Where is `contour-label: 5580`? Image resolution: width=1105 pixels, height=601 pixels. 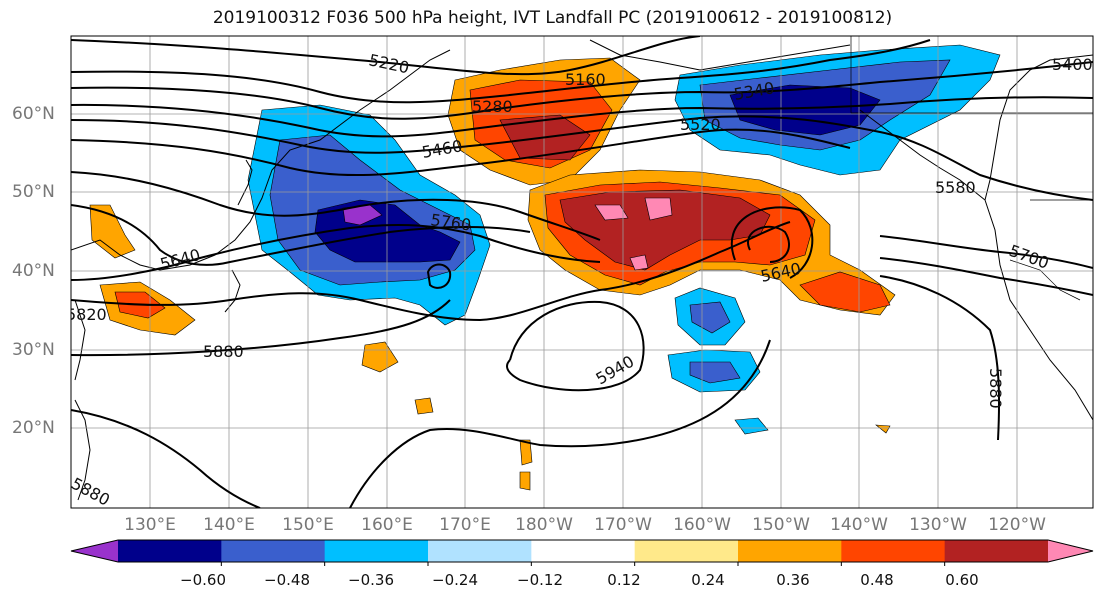
contour-label: 5580 is located at coordinates (955, 187).